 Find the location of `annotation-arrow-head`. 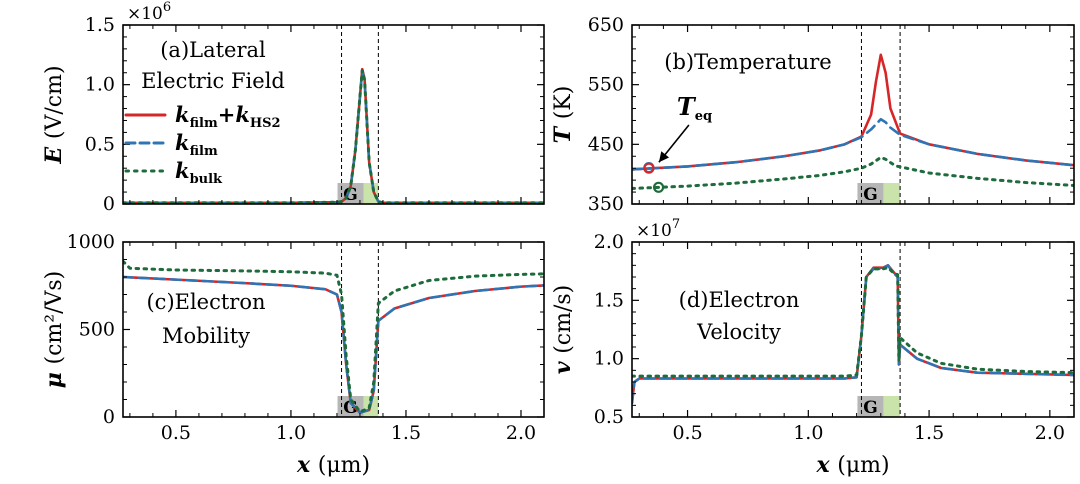

annotation-arrow-head is located at coordinates (664, 157).